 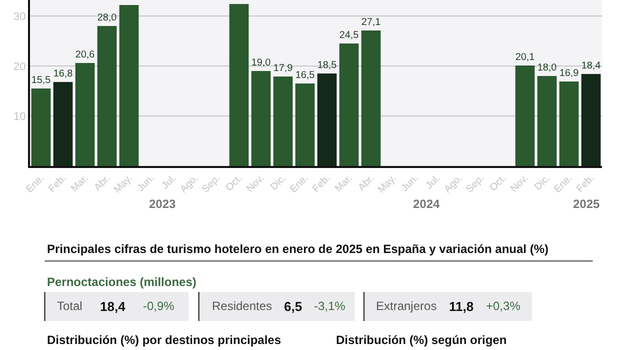 I want to click on text: 11,8, so click(x=461, y=306).